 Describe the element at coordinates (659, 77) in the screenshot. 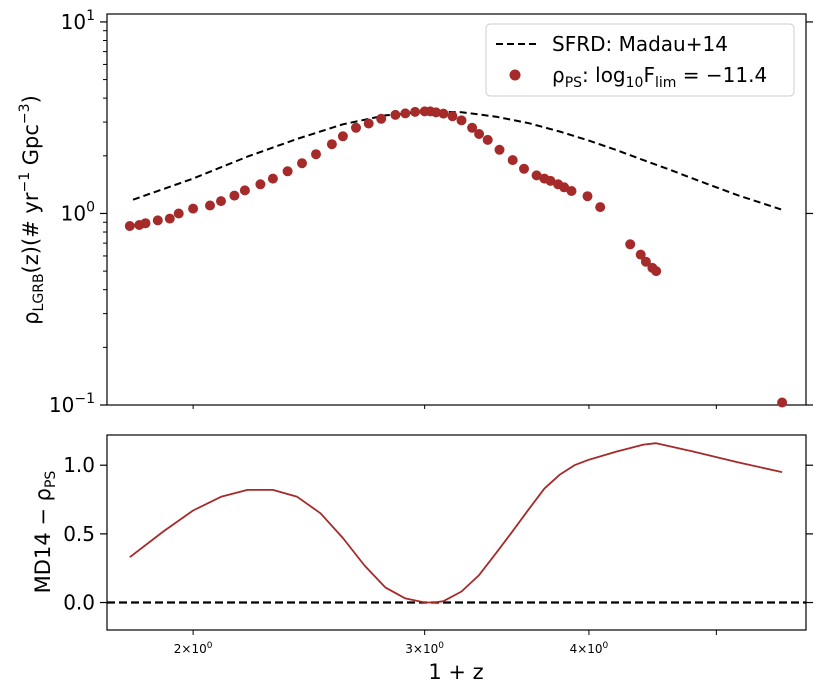

I see `legend-ps-label: ρPS: log10Flim = −11.4` at that location.